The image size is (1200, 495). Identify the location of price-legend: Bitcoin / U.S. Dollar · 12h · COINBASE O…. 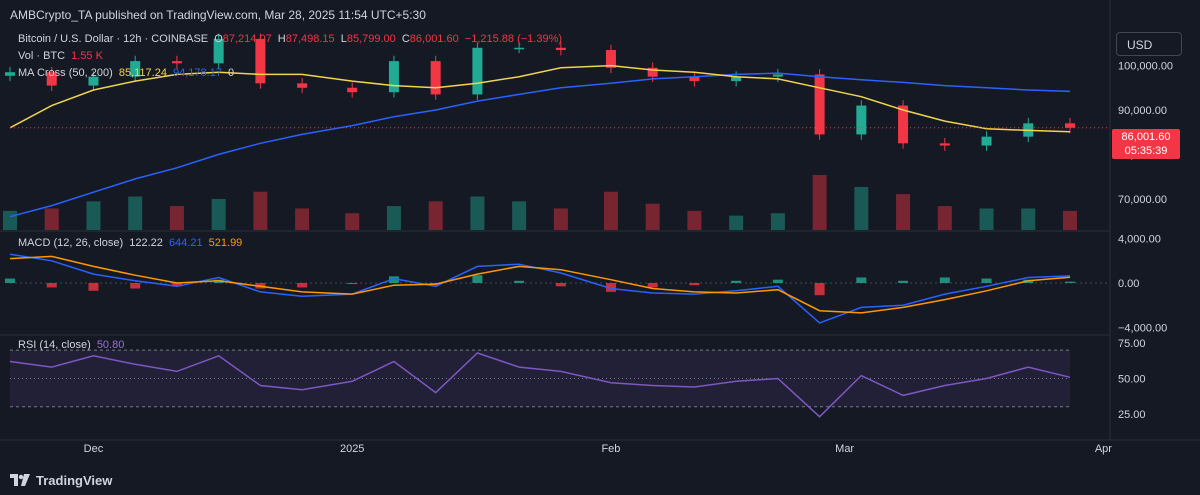
(291, 39).